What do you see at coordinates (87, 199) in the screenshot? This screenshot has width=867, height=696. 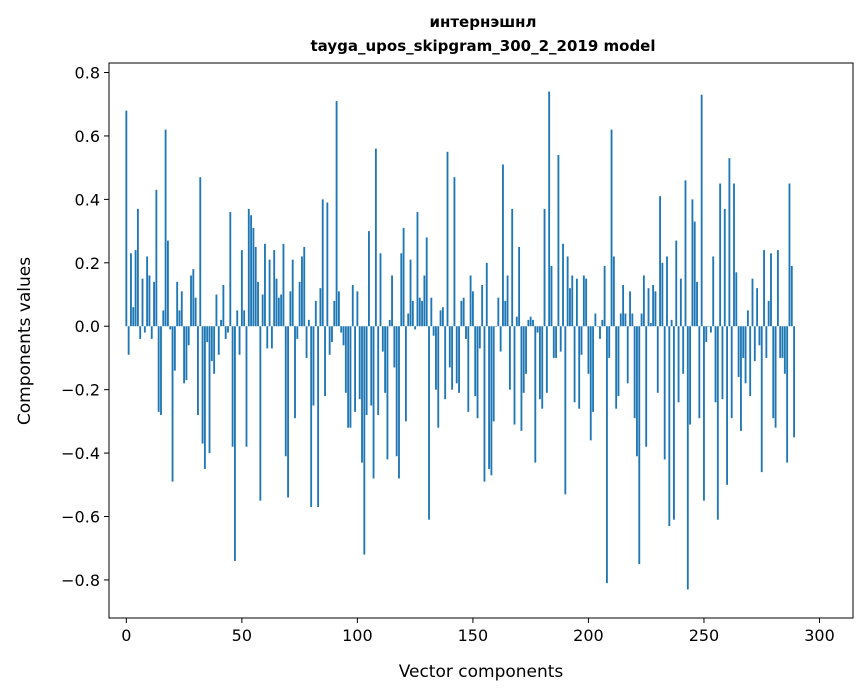 I see `y-tick-label: 0.4` at bounding box center [87, 199].